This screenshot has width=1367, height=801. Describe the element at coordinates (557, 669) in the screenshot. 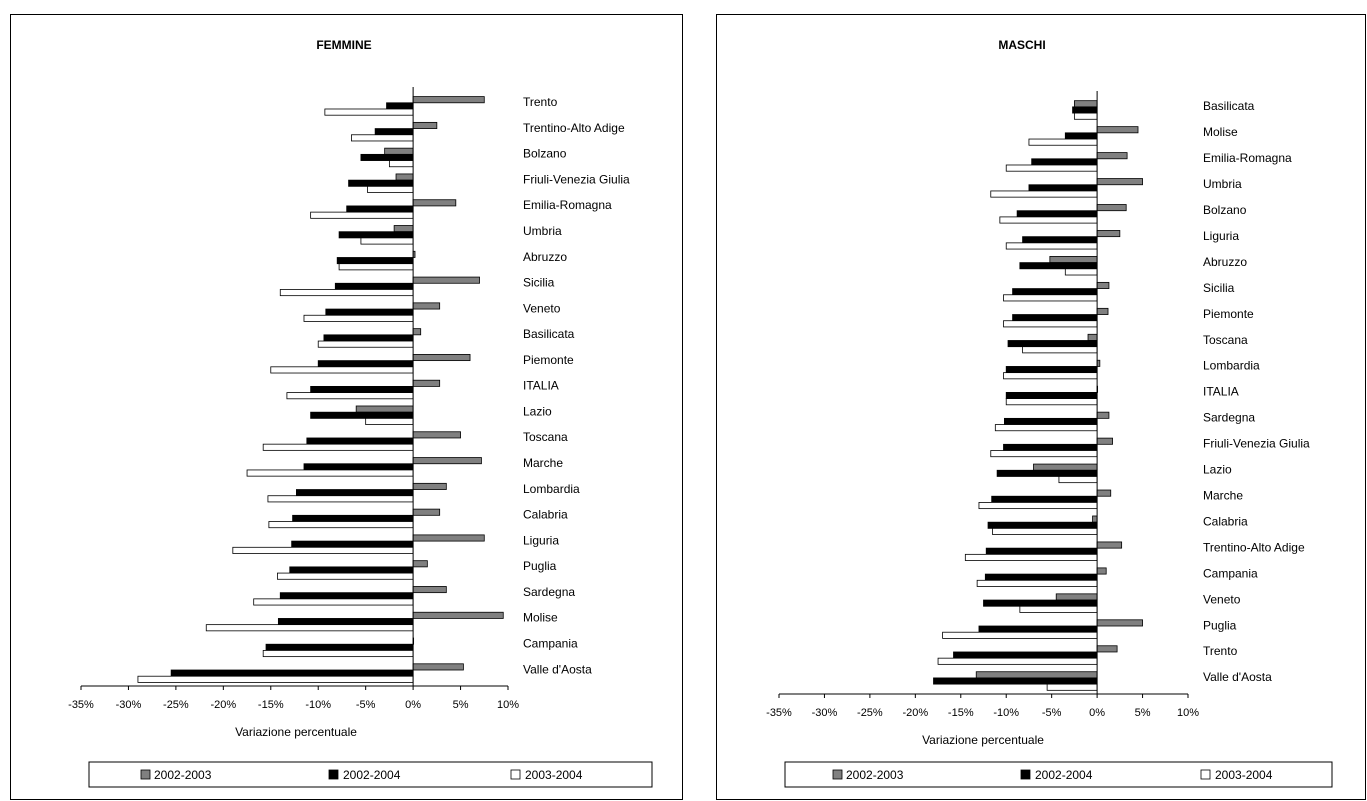

I see `category-label: Valle d'Aosta` at that location.